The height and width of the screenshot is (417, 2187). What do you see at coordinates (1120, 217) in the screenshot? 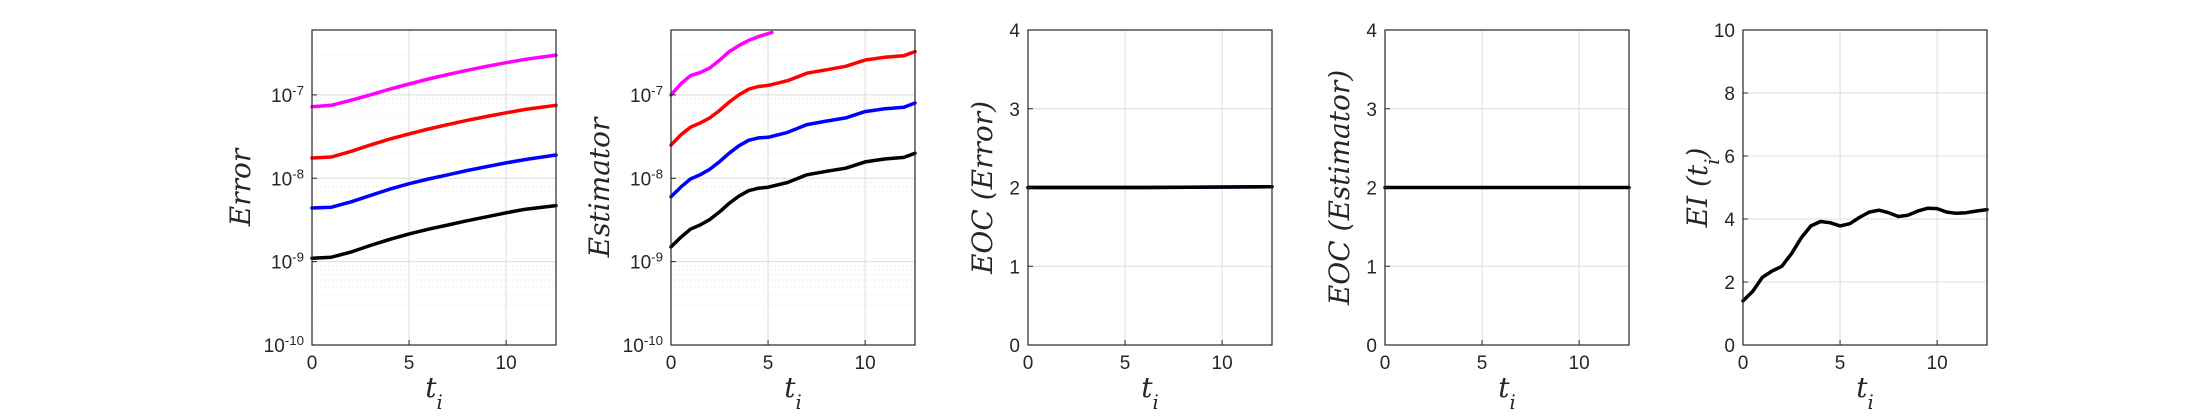
I see `chart-3: 0 5 10 0 1 2 3 4 ti EOC (Error)` at bounding box center [1120, 217].